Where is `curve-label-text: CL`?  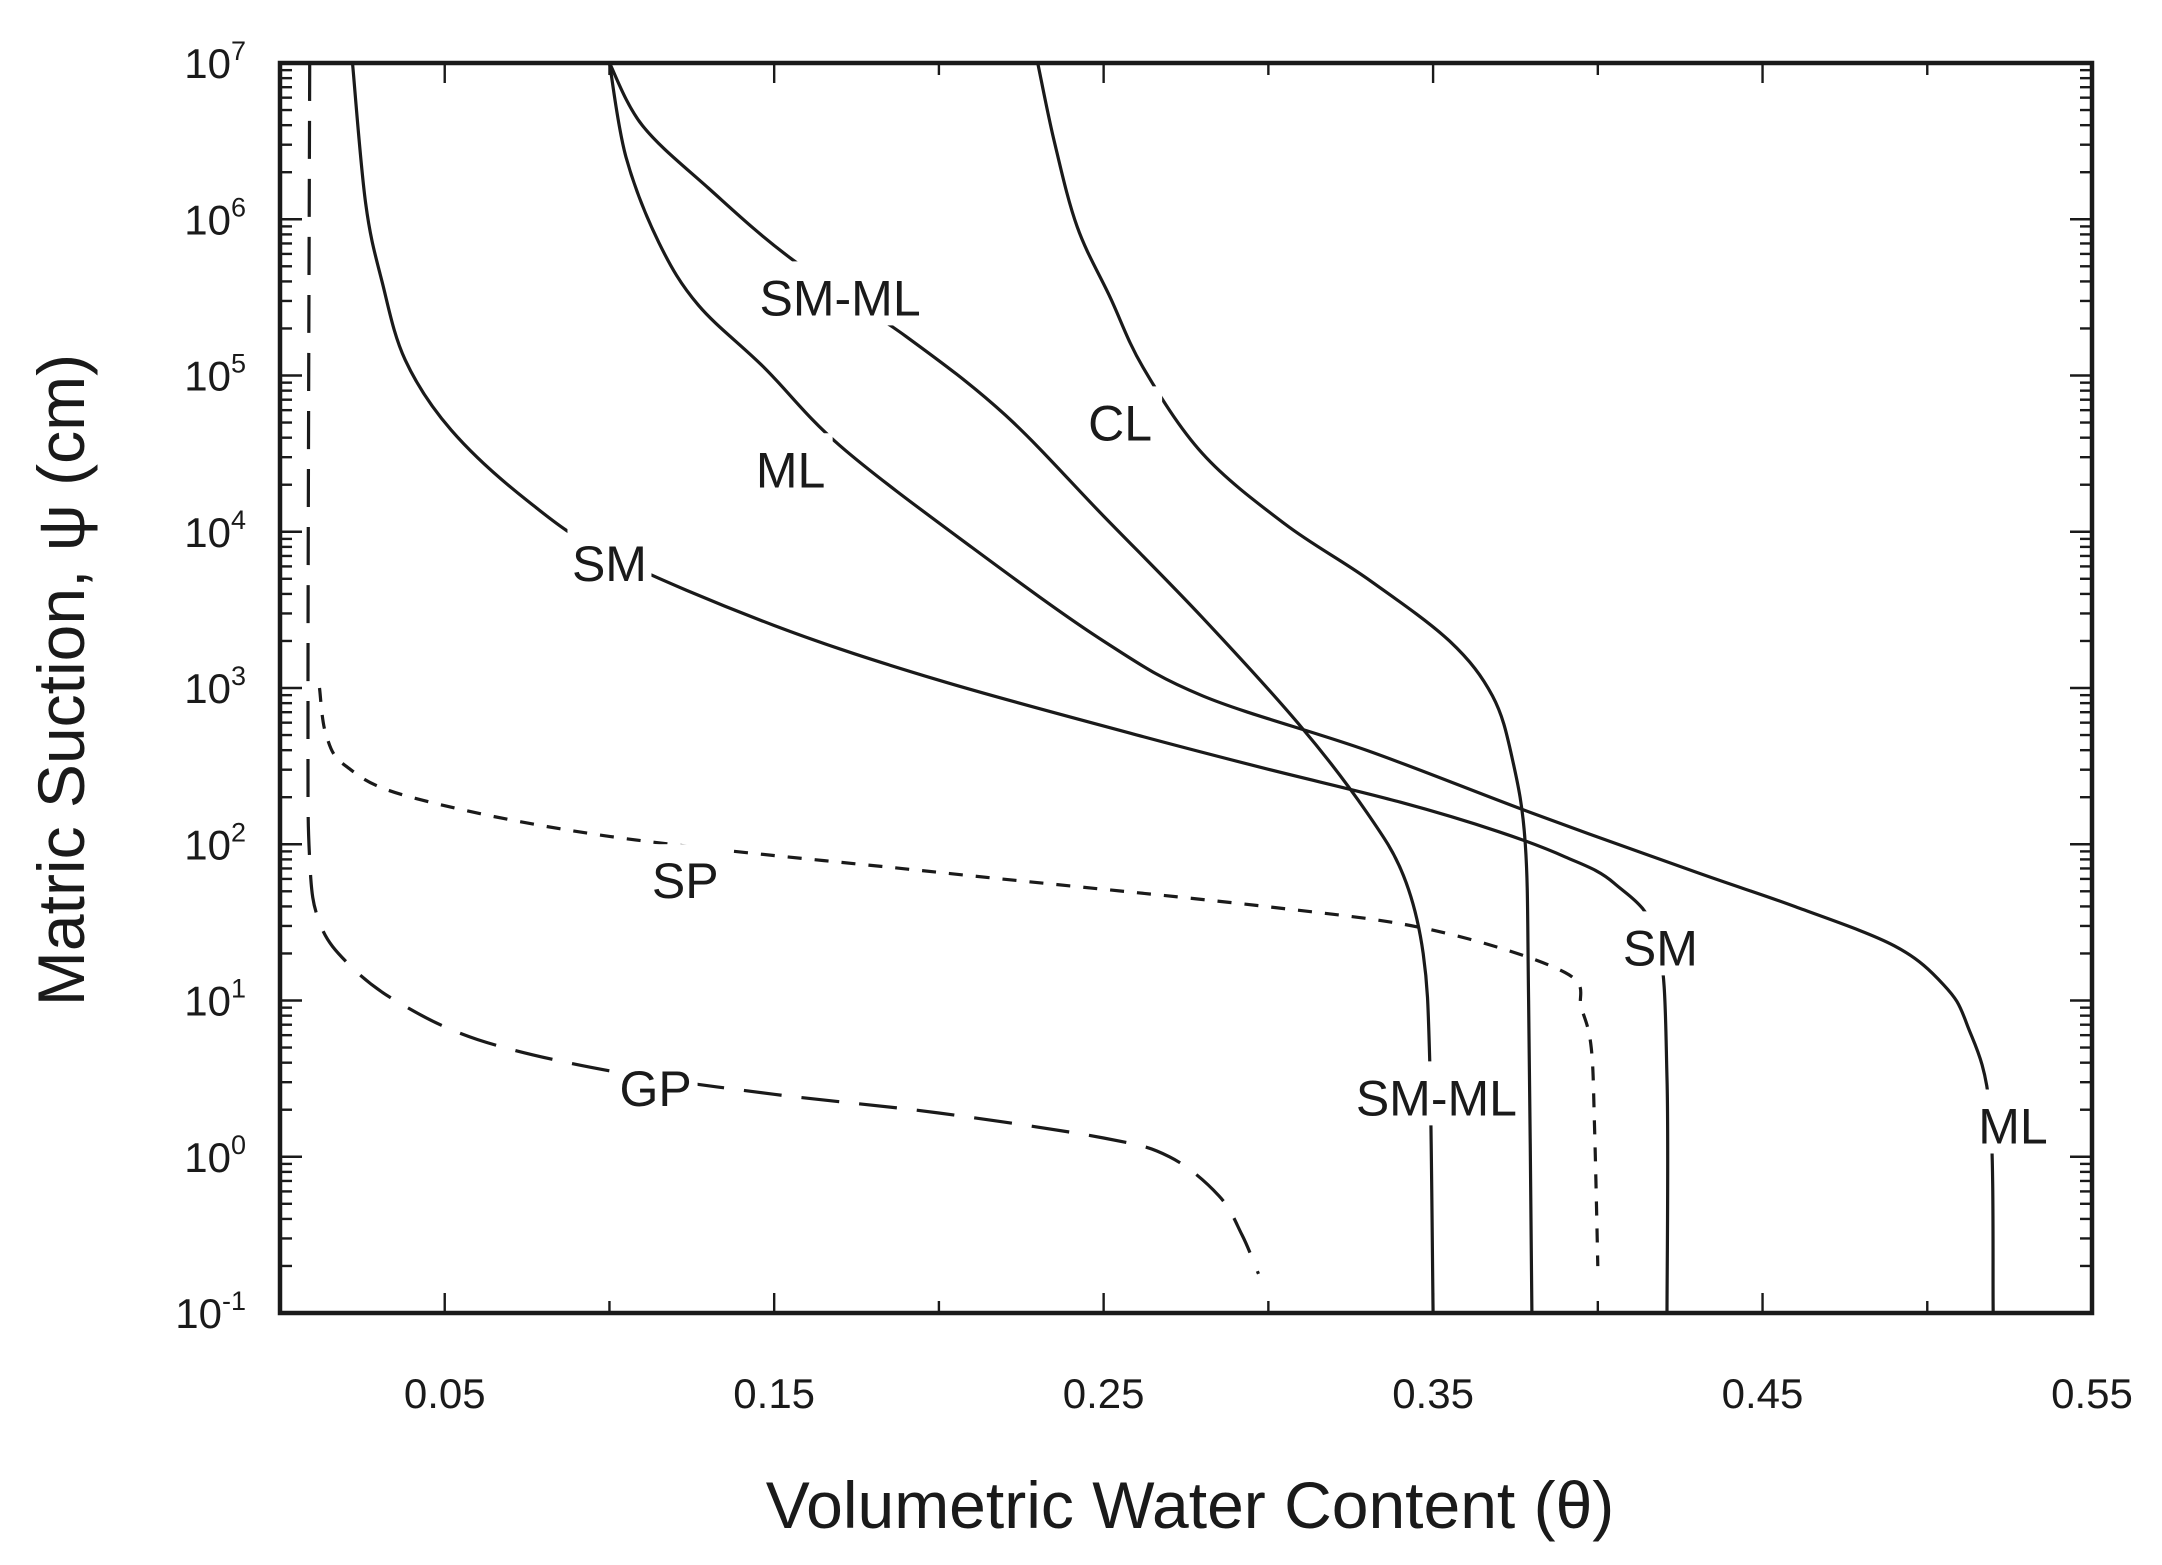
curve-label-text: CL is located at coordinates (1120, 423).